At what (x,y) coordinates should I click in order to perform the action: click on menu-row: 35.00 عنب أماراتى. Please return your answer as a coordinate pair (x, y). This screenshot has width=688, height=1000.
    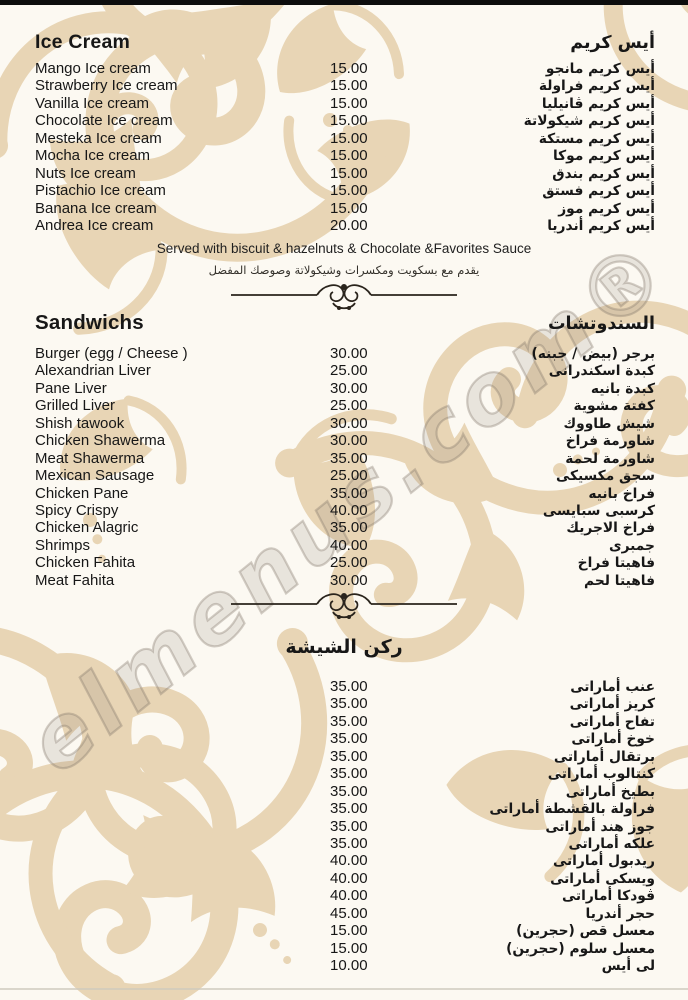
    Looking at the image, I should click on (345, 686).